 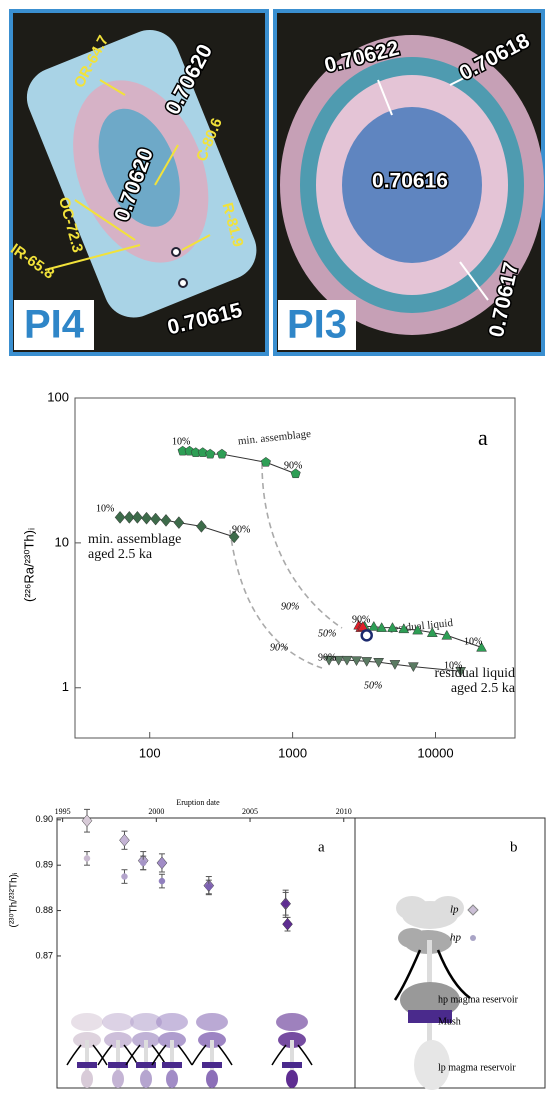 What do you see at coordinates (54, 325) in the screenshot?
I see `panel-label: PI4` at bounding box center [54, 325].